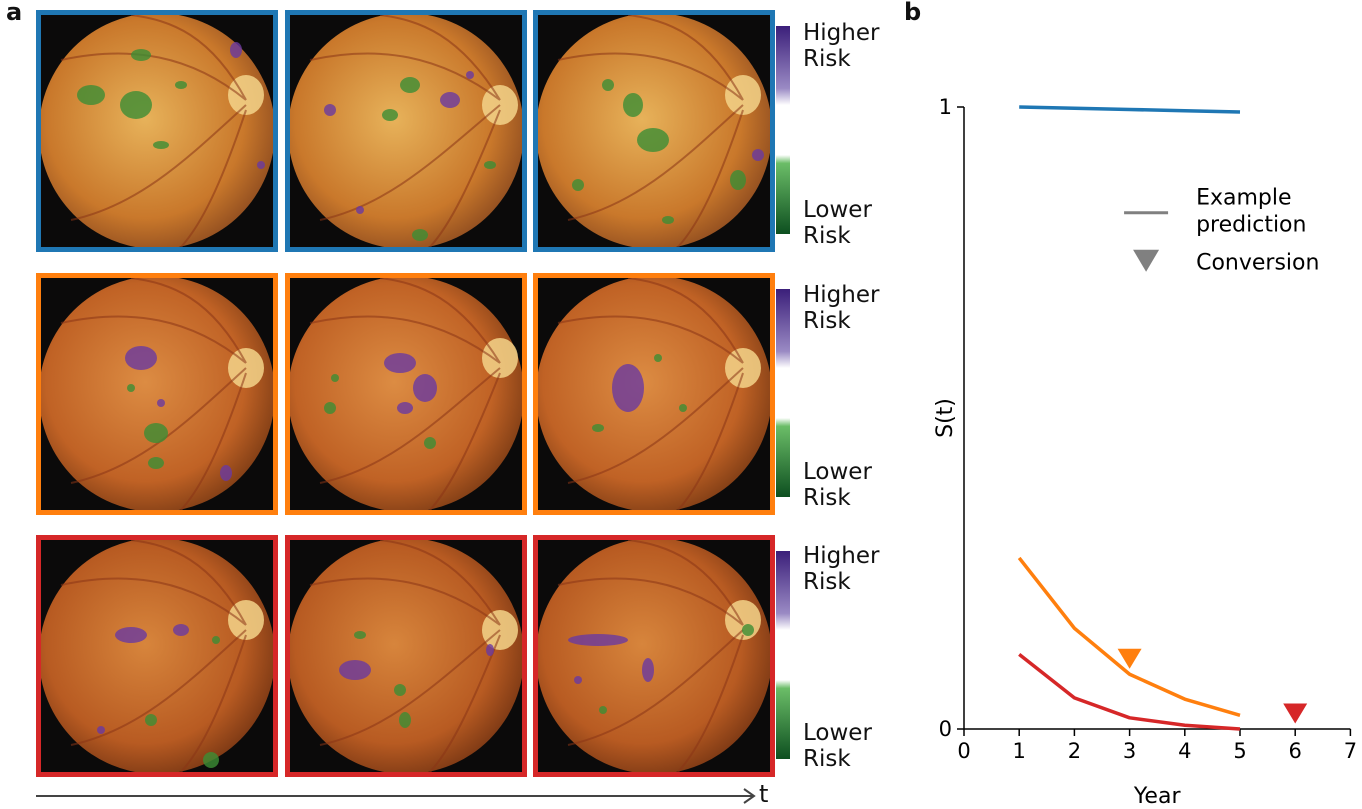 The image size is (1362, 809). What do you see at coordinates (1251, 225) in the screenshot?
I see `legend-line-label: prediction` at bounding box center [1251, 225].